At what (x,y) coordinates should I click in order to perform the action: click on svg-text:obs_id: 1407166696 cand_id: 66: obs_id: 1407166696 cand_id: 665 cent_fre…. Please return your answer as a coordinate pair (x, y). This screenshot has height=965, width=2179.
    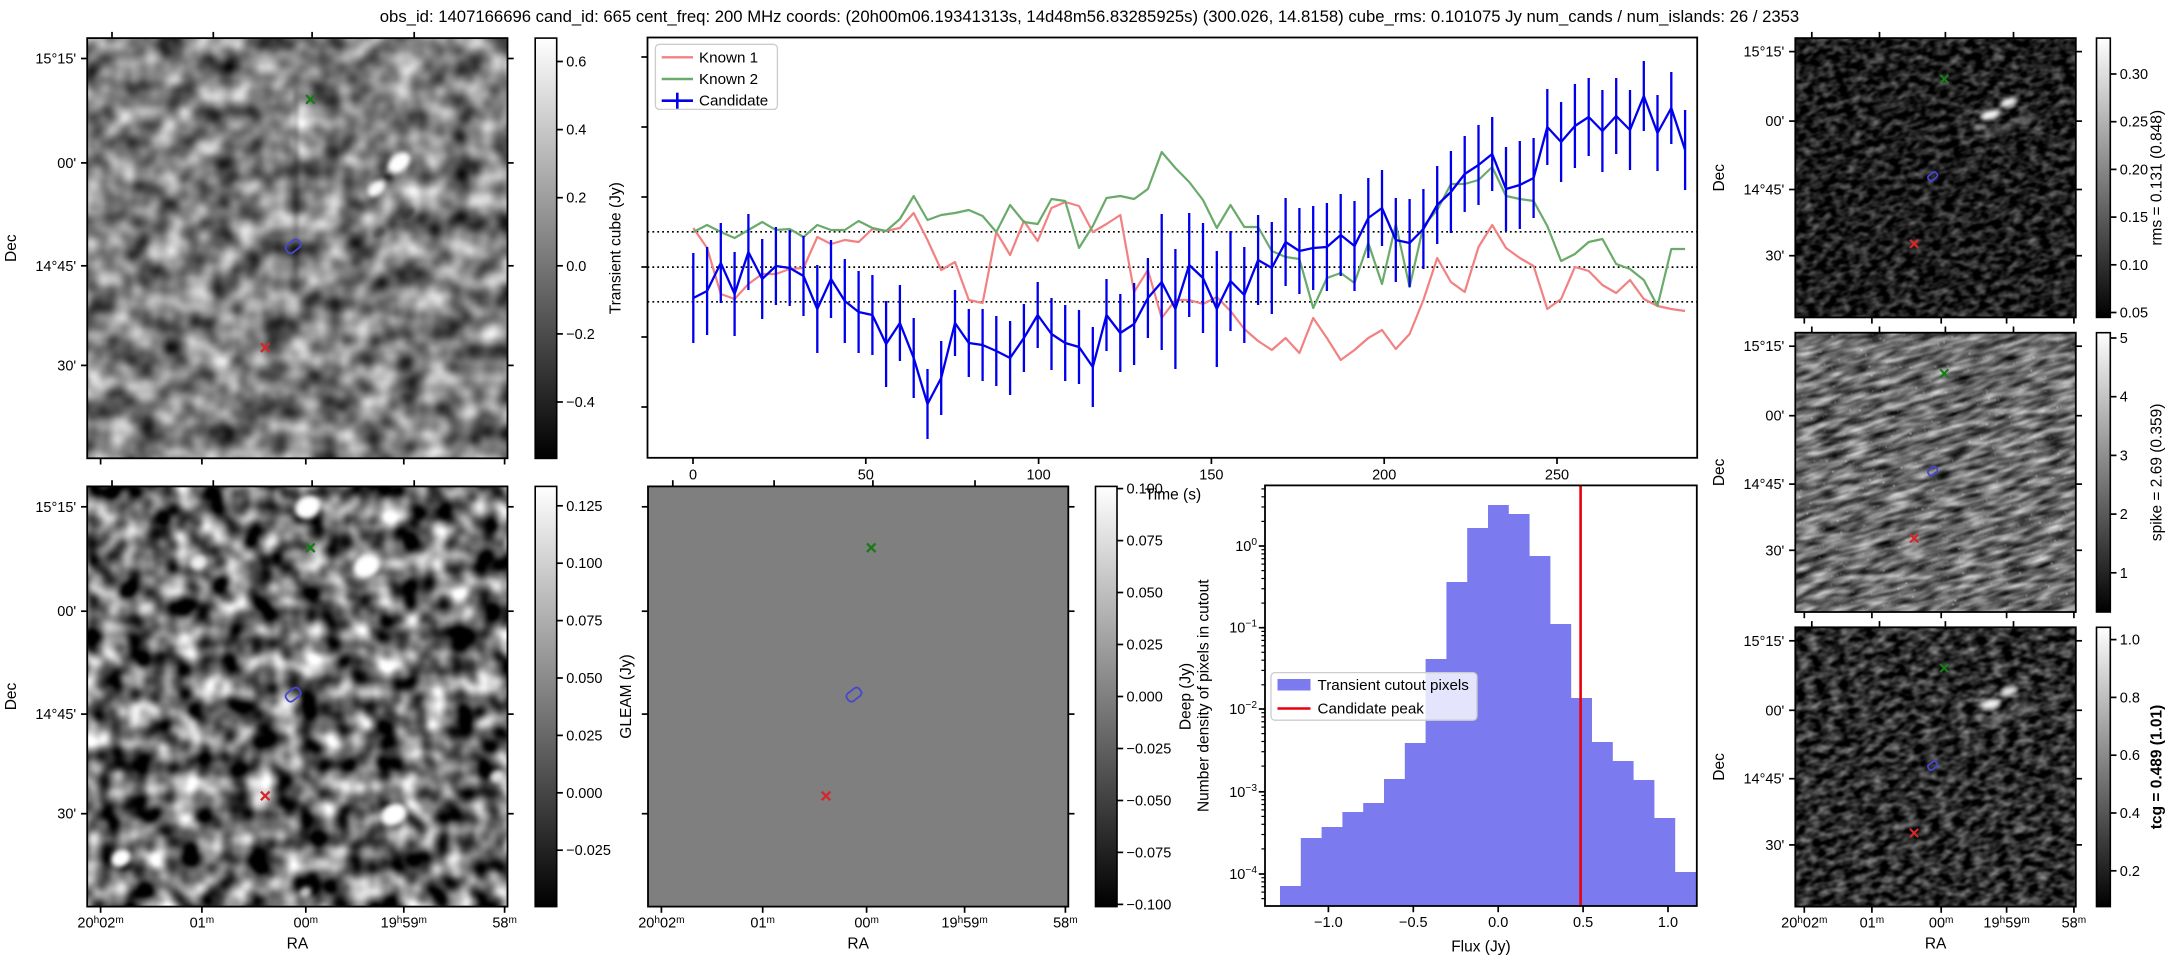
    Looking at the image, I should click on (1089, 16).